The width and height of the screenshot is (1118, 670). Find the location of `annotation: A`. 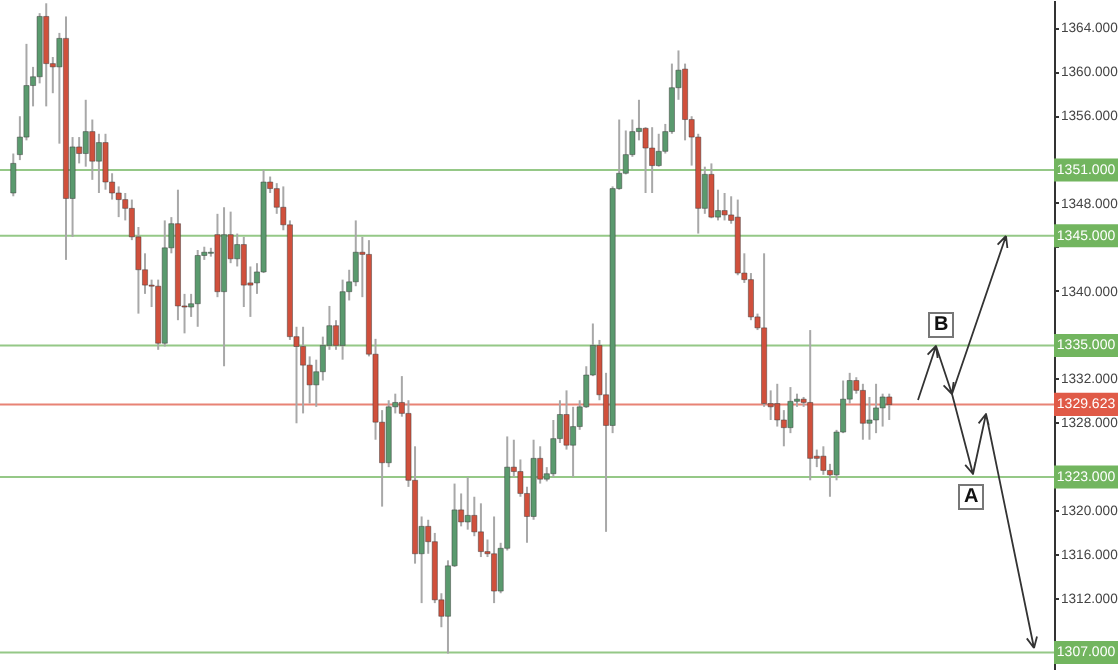

annotation: A is located at coordinates (971, 497).